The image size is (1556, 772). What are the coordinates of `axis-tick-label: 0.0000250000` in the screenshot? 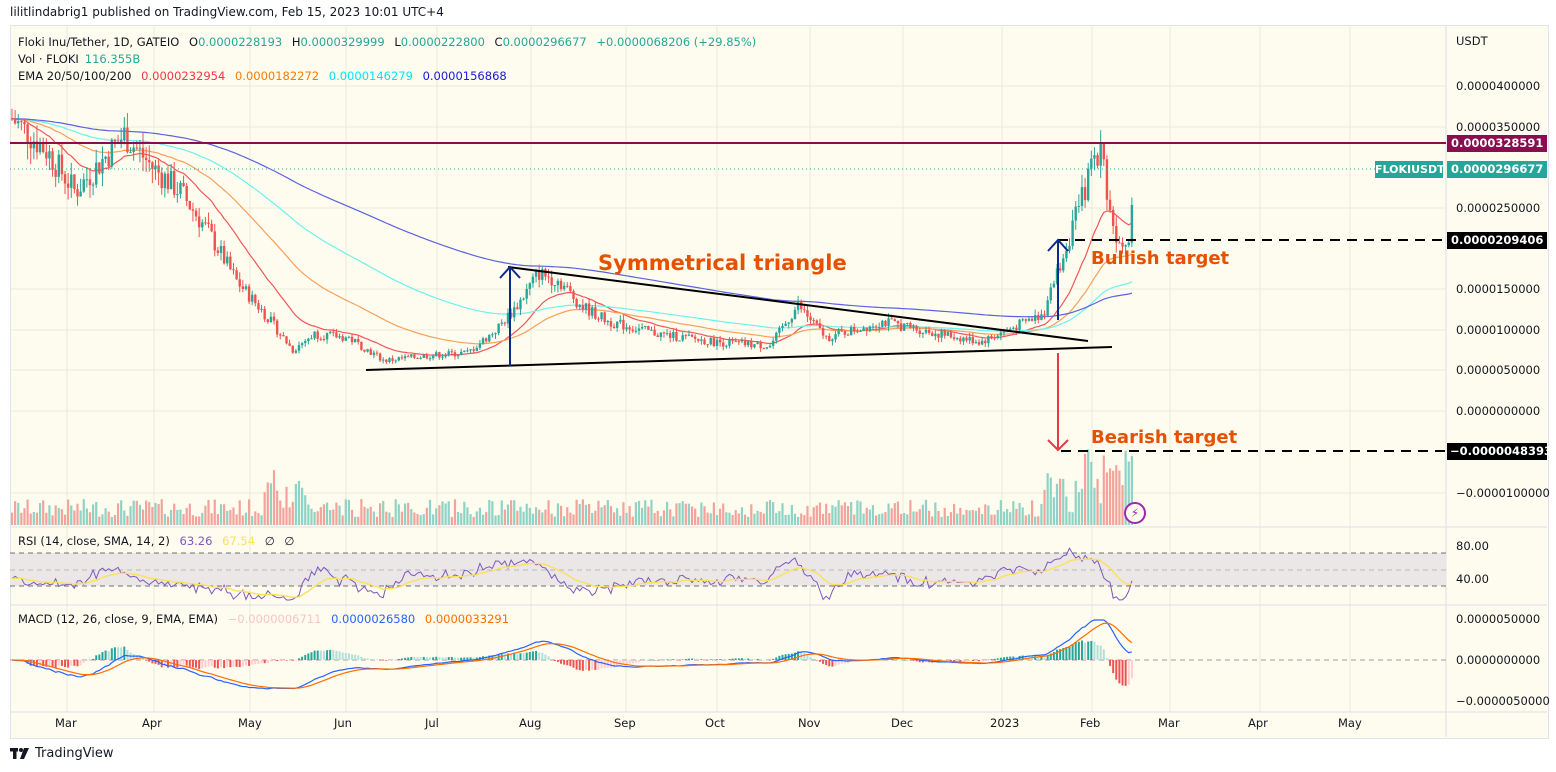 It's located at (1498, 208).